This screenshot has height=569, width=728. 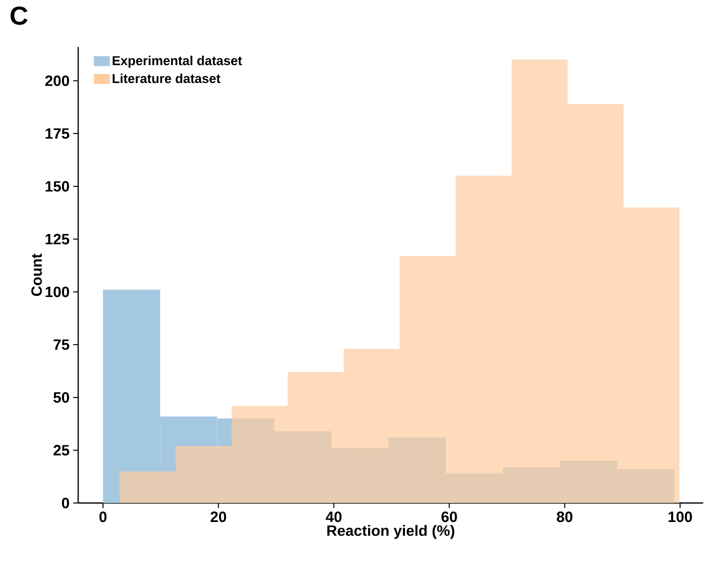 What do you see at coordinates (390, 531) in the screenshot?
I see `x-axis-title: Reaction yield (%)` at bounding box center [390, 531].